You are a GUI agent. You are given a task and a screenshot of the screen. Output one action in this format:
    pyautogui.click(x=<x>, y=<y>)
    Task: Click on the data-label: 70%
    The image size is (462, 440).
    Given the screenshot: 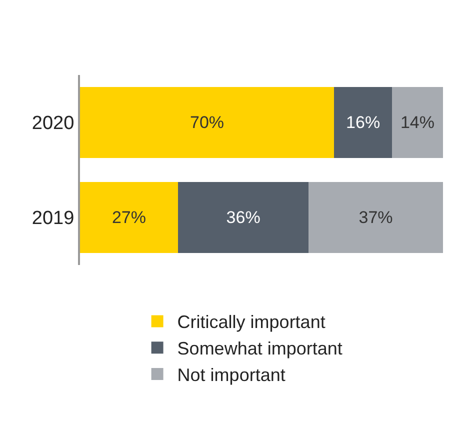 What is the action you would take?
    pyautogui.click(x=207, y=122)
    